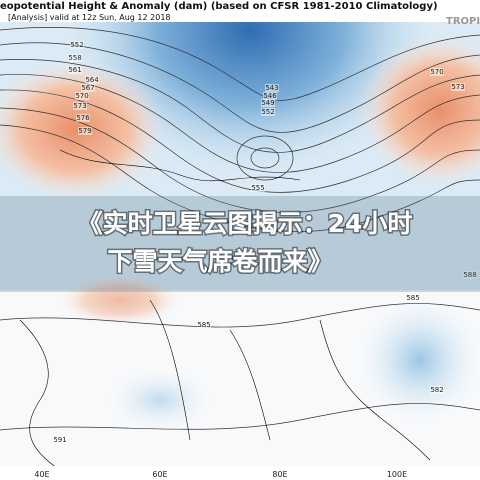  I want to click on header-bar, so click(240, 11).